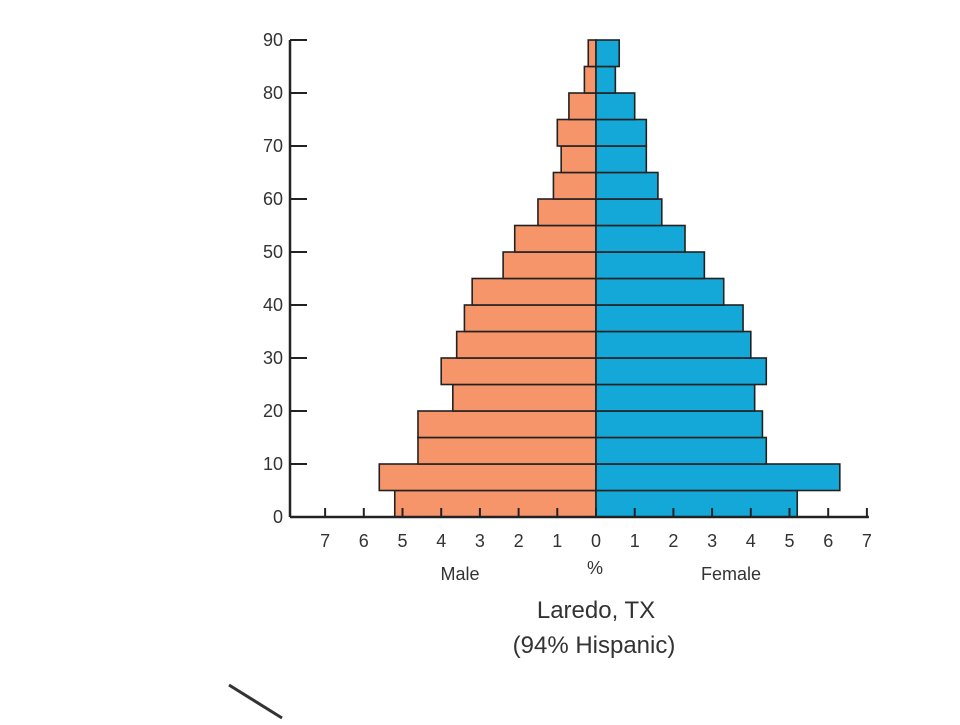 The image size is (960, 725). Describe the element at coordinates (273, 40) in the screenshot. I see `y-tick-label: 90` at that location.